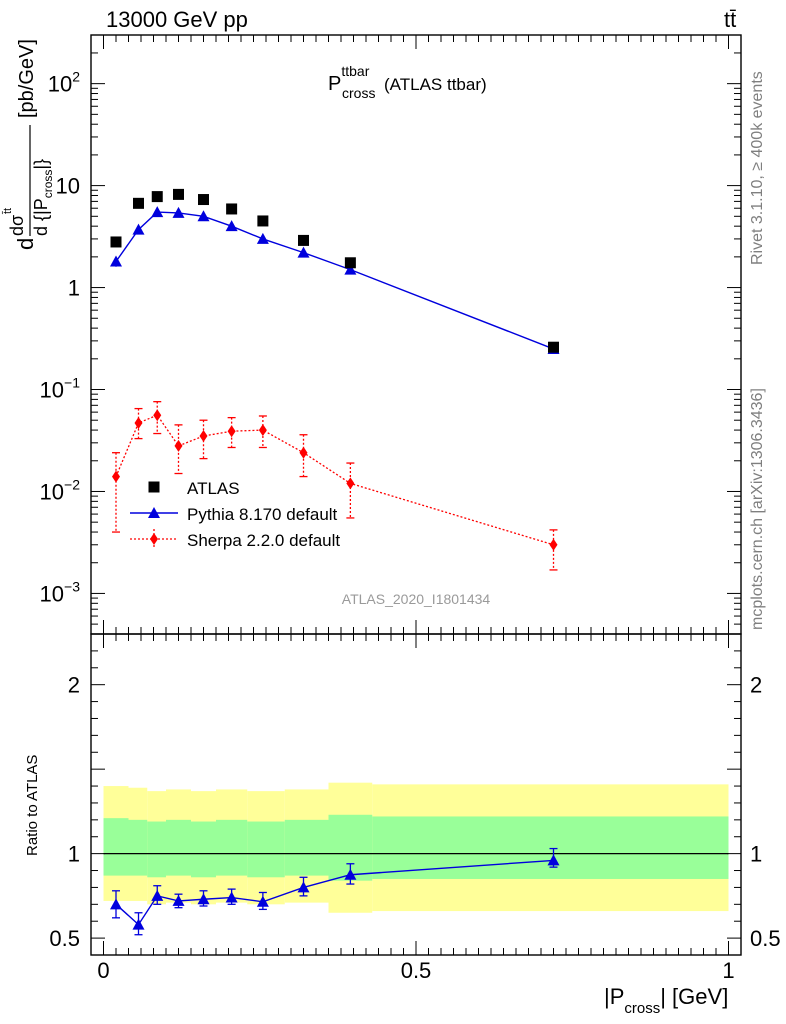 The image size is (786, 1024). Describe the element at coordinates (154, 512) in the screenshot. I see `legend-marker-pythia` at that location.